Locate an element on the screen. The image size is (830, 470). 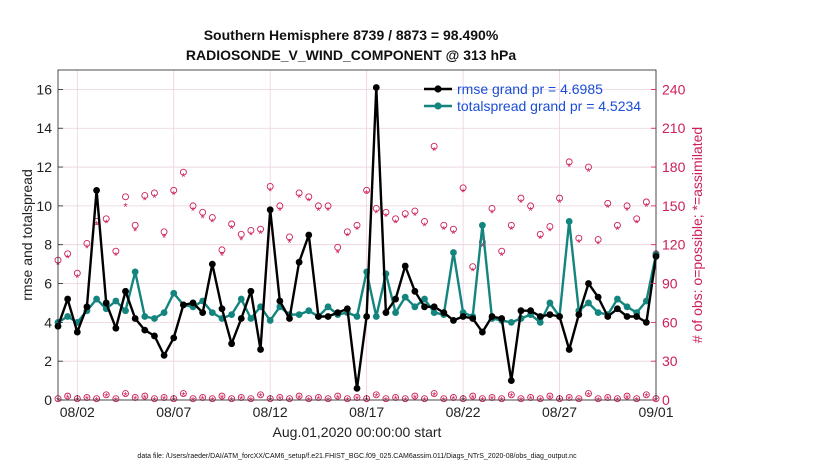
legend-rmse-marker is located at coordinates (438, 89).